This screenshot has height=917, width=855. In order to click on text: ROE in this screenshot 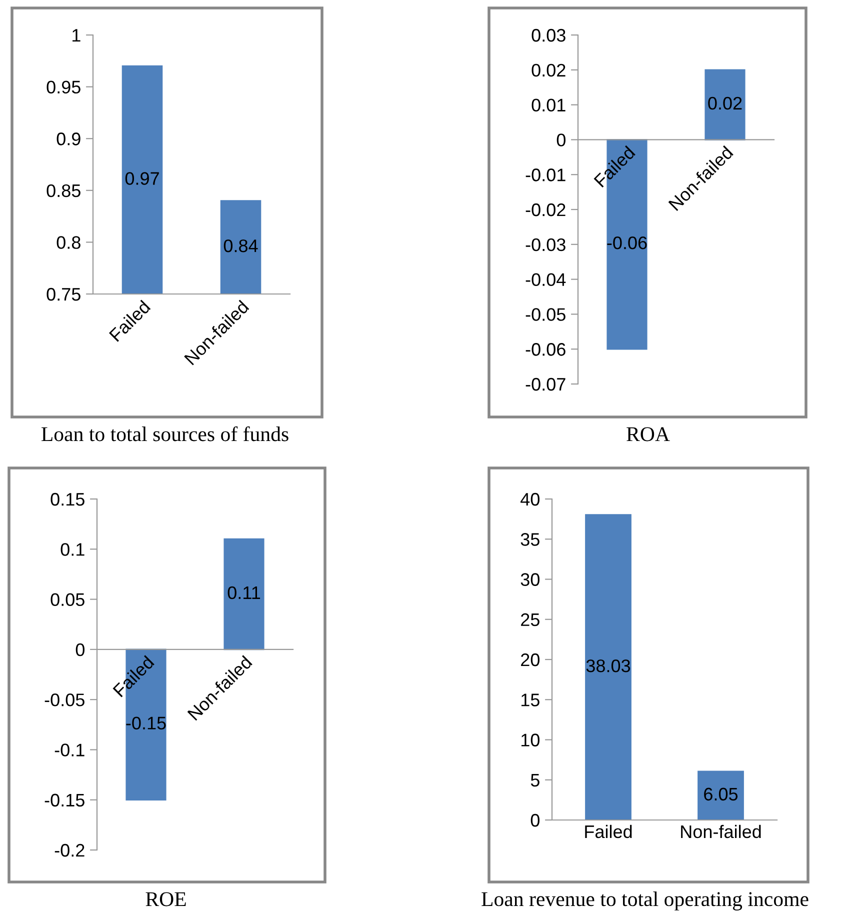, I will do `click(166, 899)`.